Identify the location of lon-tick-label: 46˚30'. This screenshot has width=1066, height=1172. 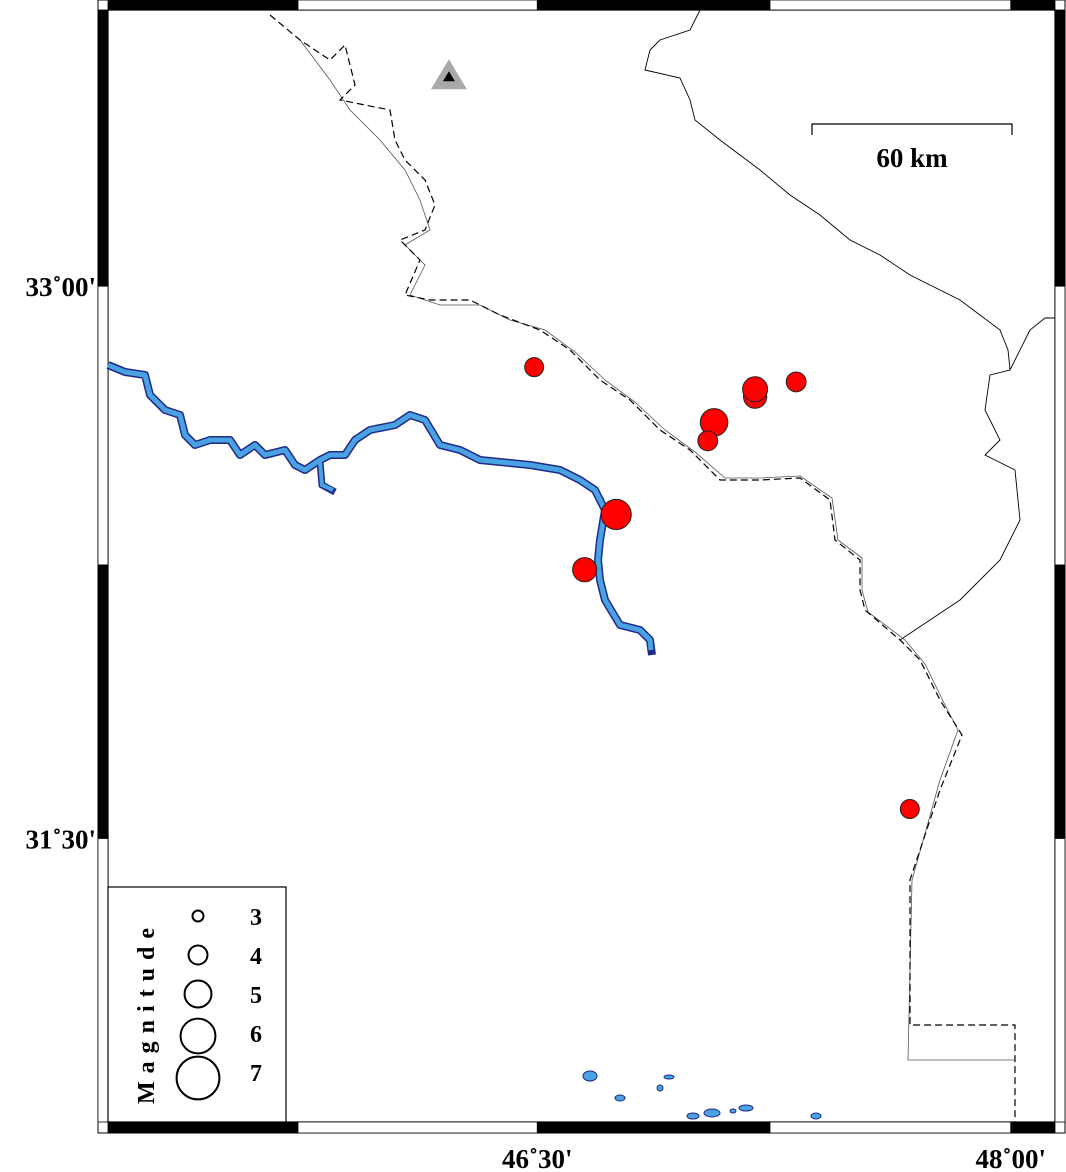
(537, 1158).